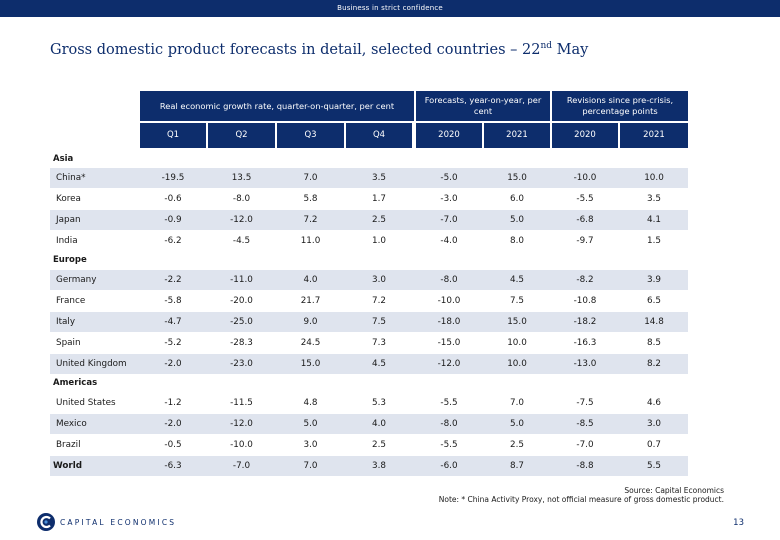 Image resolution: width=780 pixels, height=540 pixels. What do you see at coordinates (585, 364) in the screenshot?
I see `table-cell: -13.0` at bounding box center [585, 364].